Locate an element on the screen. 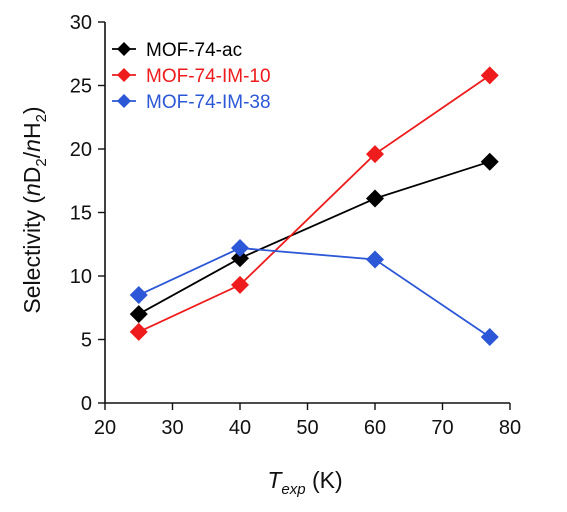  x-tick-label: 50 is located at coordinates (307, 428).